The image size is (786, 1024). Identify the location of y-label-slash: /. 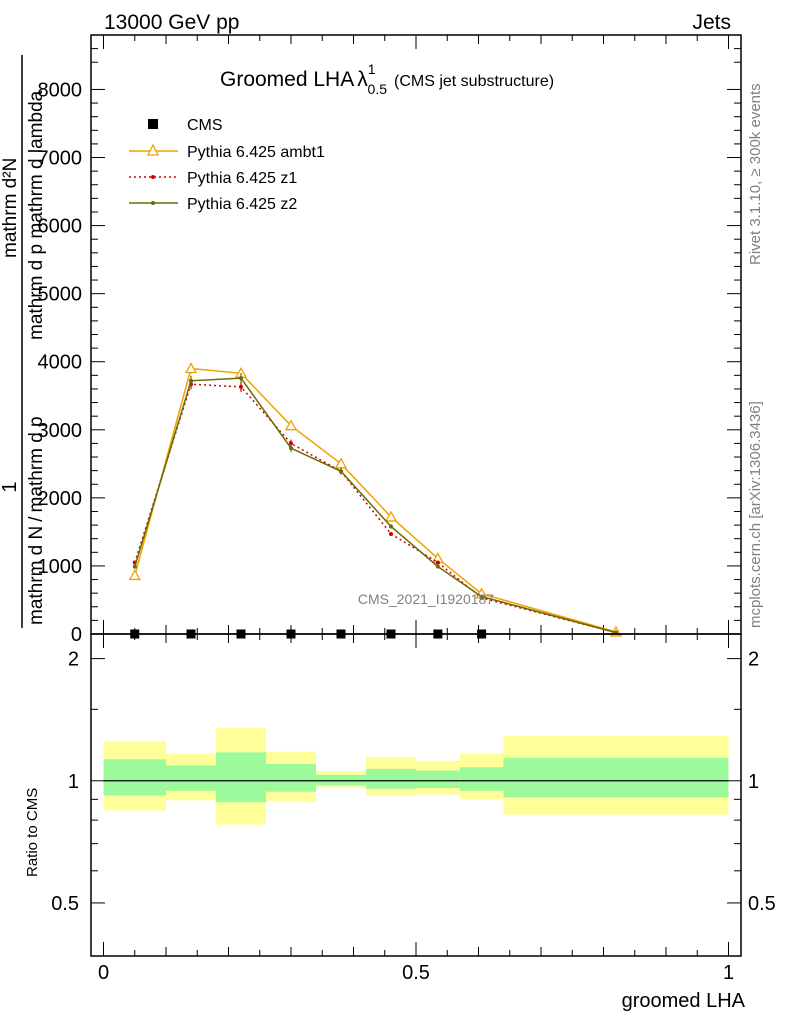
(36, 519).